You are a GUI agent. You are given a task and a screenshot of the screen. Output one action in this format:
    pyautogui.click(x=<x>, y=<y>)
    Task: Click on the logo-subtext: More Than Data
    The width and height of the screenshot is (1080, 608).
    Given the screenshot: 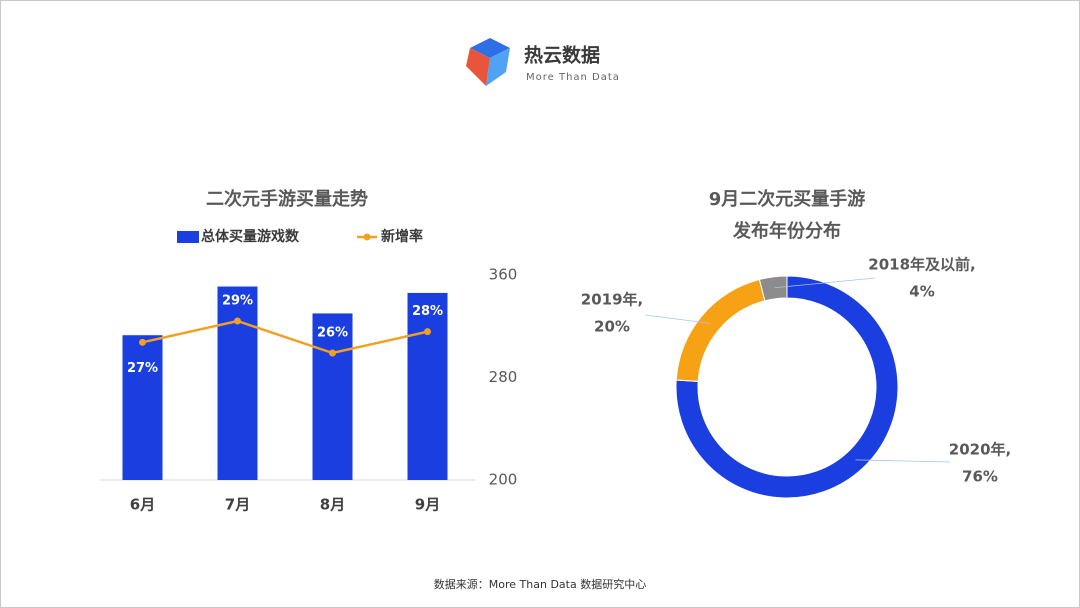 What is the action you would take?
    pyautogui.click(x=573, y=77)
    